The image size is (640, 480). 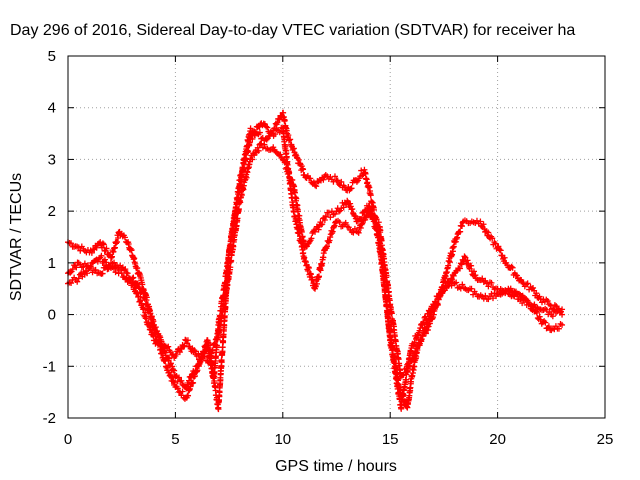 I want to click on y-tick-label: -2, so click(x=49, y=418).